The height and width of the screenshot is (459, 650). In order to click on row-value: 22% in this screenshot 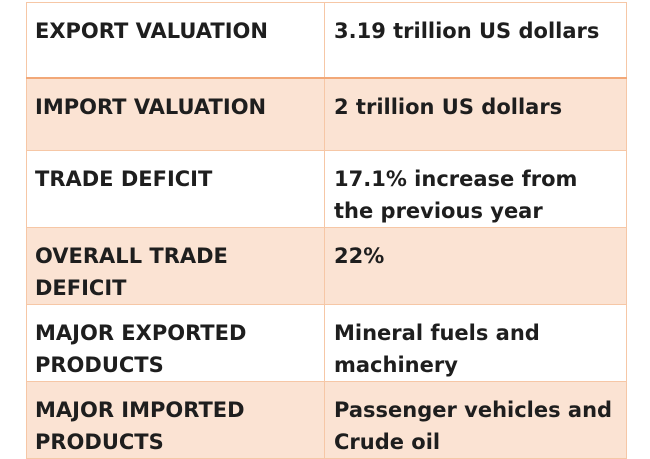, I will do `click(475, 266)`.